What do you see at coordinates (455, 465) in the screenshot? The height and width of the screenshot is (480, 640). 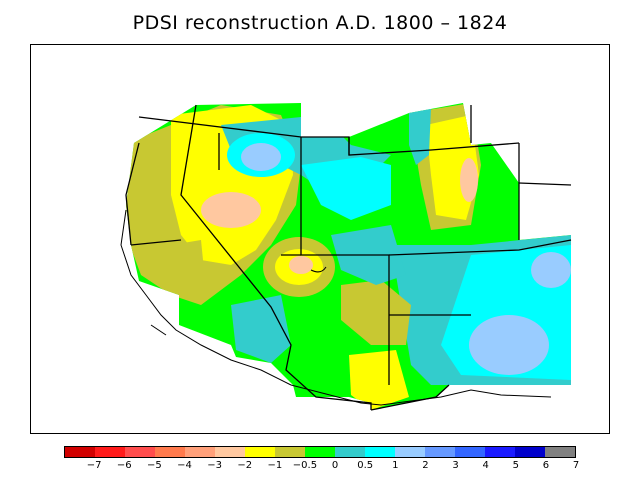 I see `colorbar-tick-label: 3` at bounding box center [455, 465].